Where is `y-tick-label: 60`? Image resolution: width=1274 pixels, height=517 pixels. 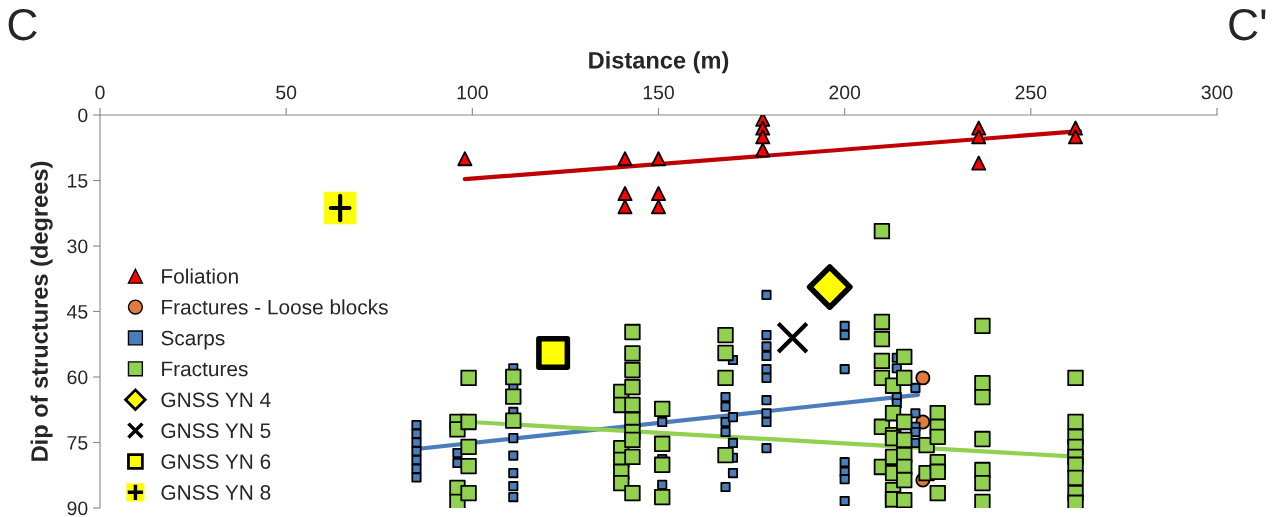 y-tick-label: 60 is located at coordinates (77, 377).